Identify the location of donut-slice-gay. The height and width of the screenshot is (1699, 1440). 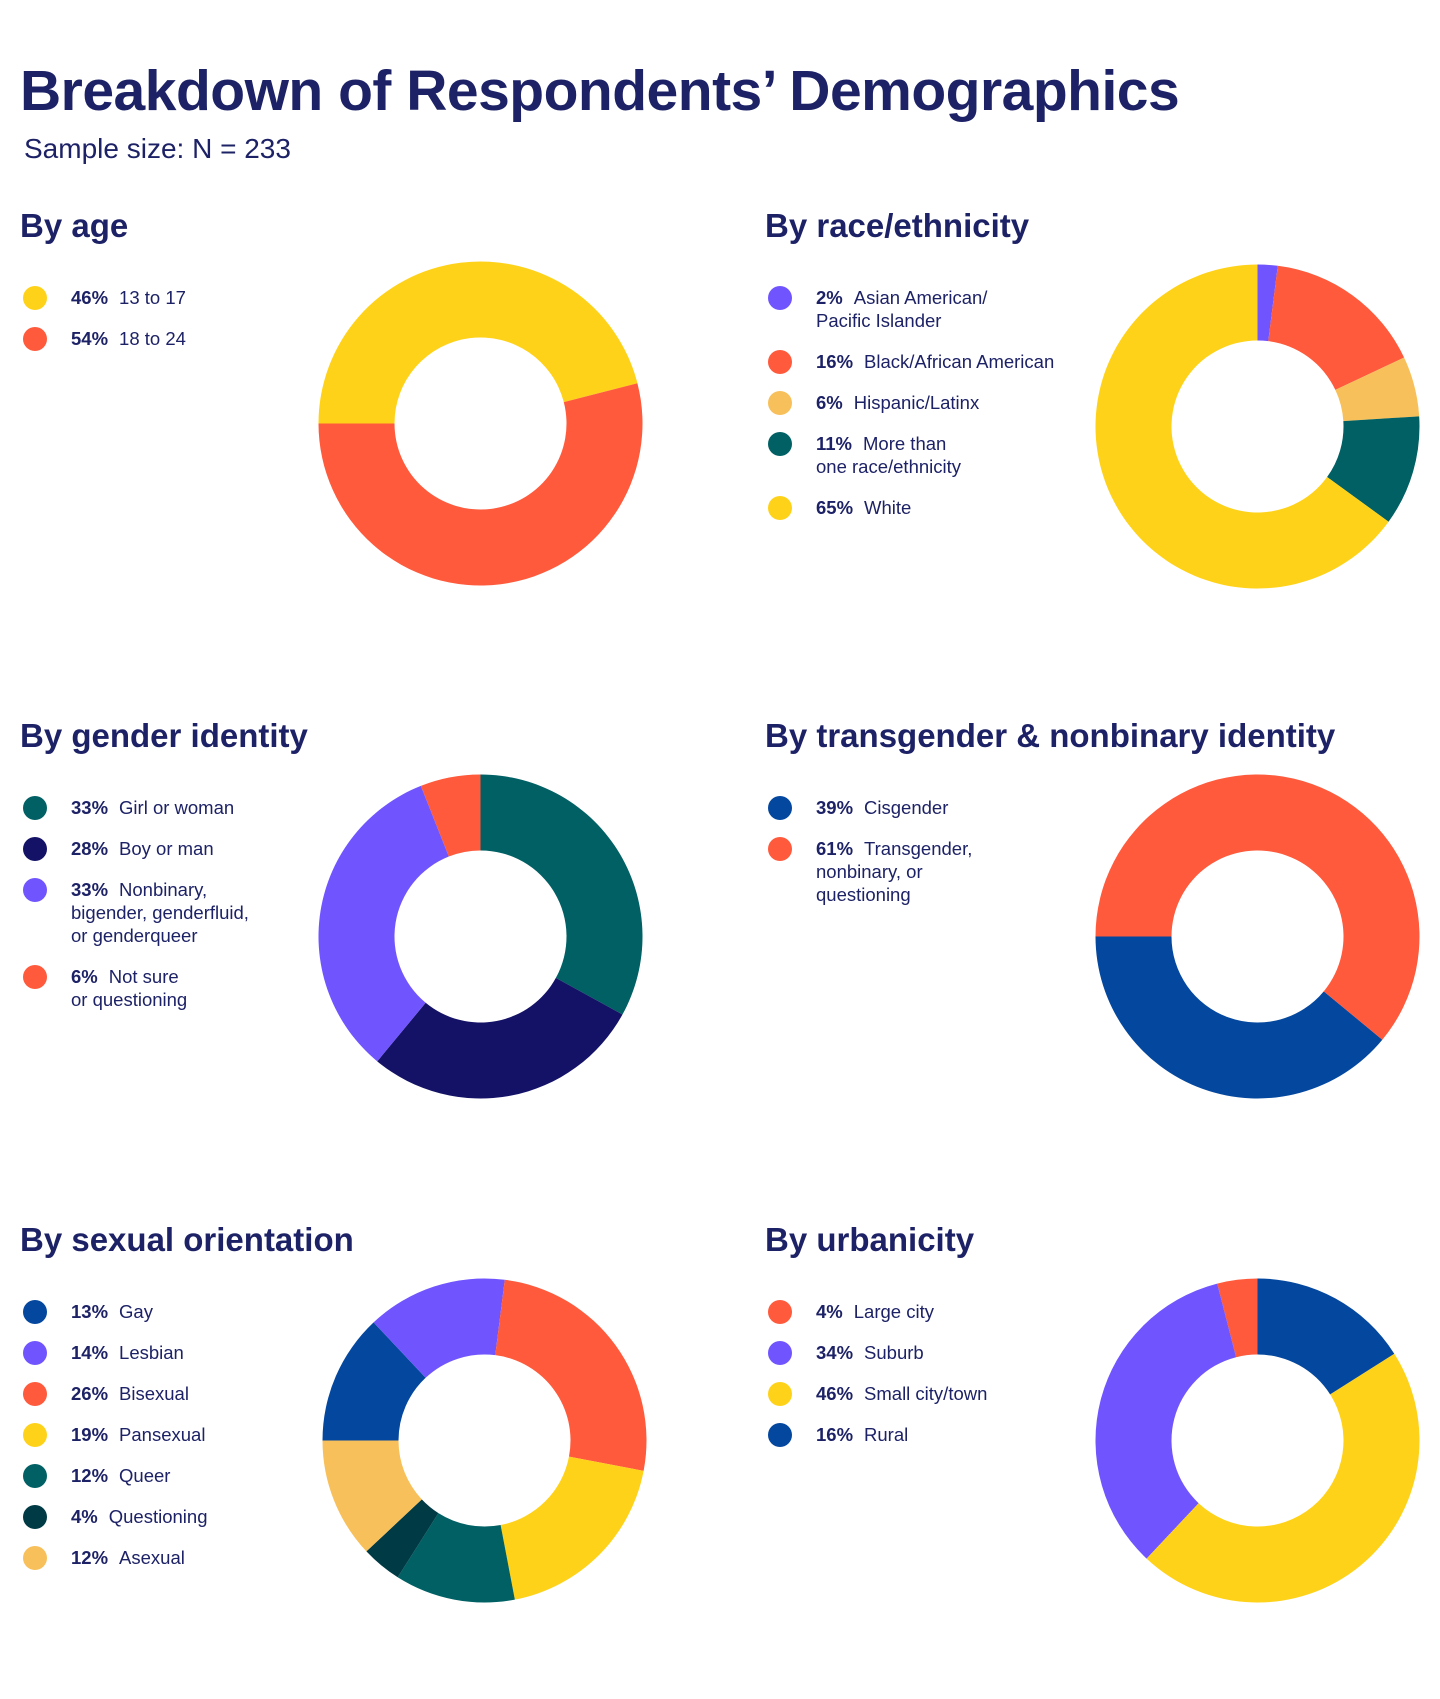
(374, 1381).